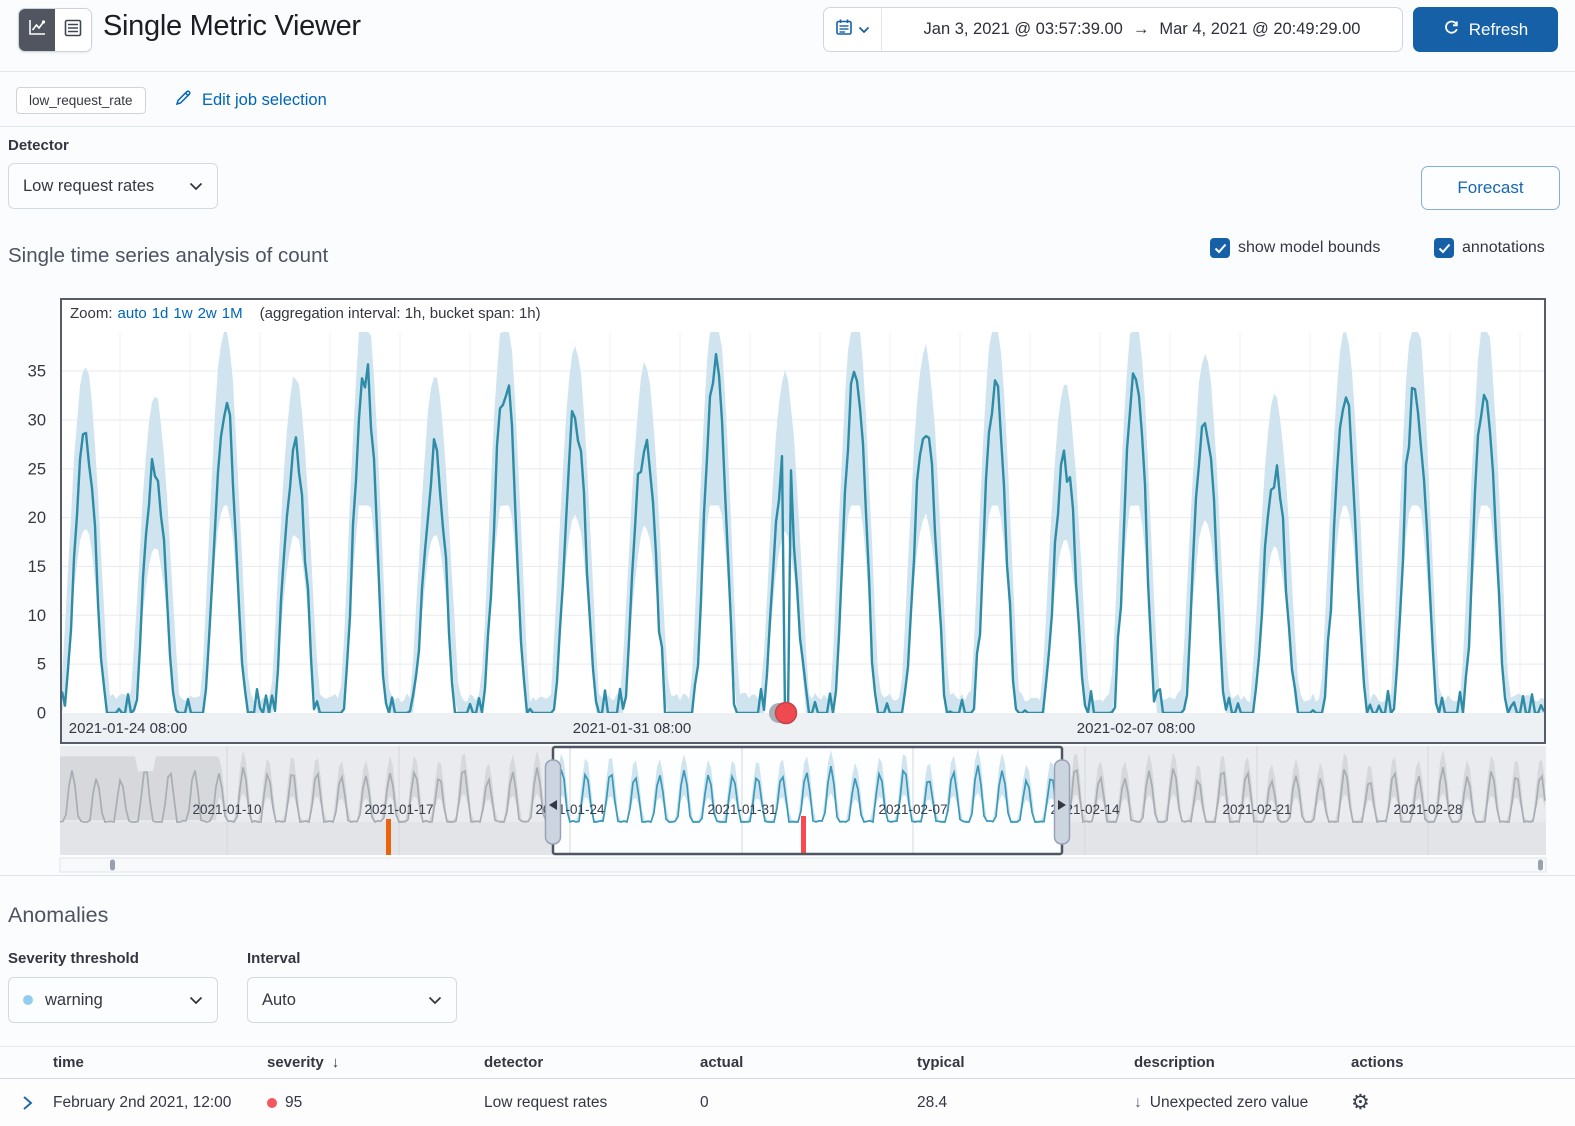 Image resolution: width=1575 pixels, height=1126 pixels. What do you see at coordinates (303, 1062) in the screenshot?
I see `col-severity: severity ↓` at bounding box center [303, 1062].